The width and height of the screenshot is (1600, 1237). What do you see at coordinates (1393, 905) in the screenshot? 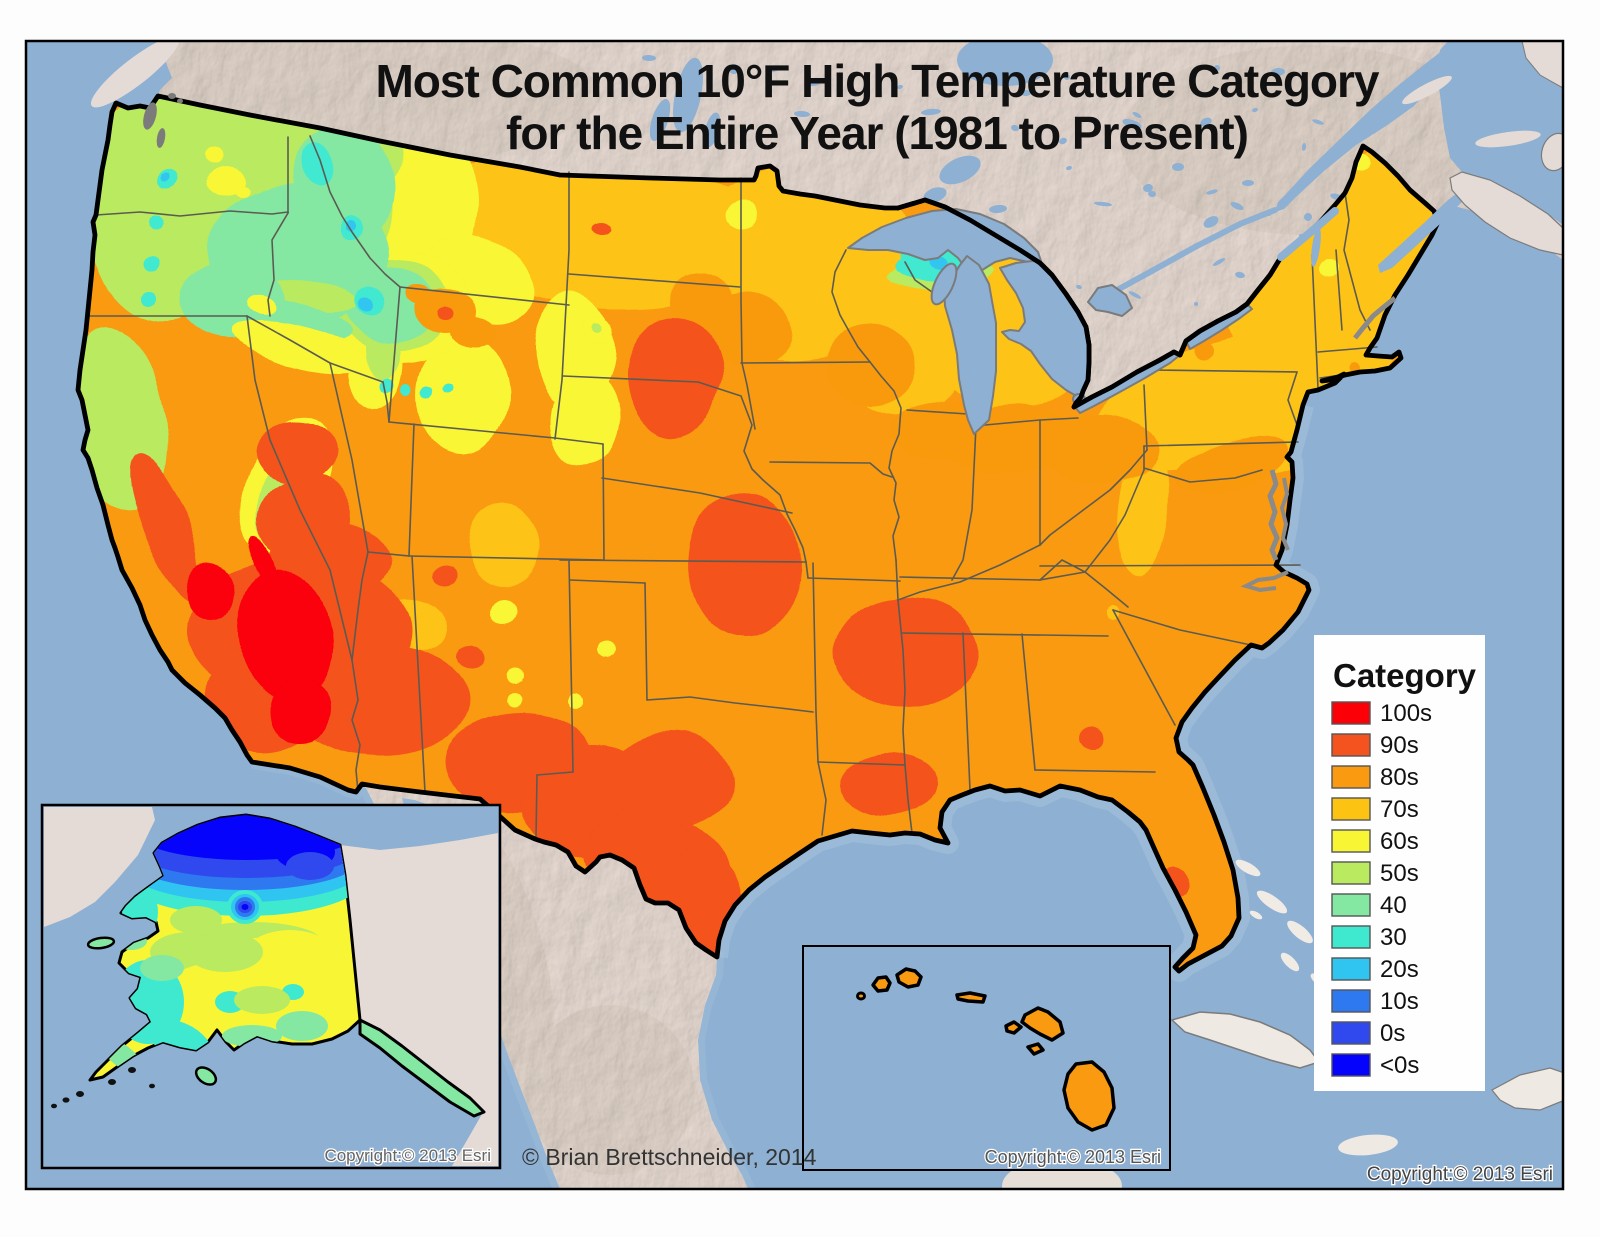
I see `svg-text: 40` at bounding box center [1393, 905].